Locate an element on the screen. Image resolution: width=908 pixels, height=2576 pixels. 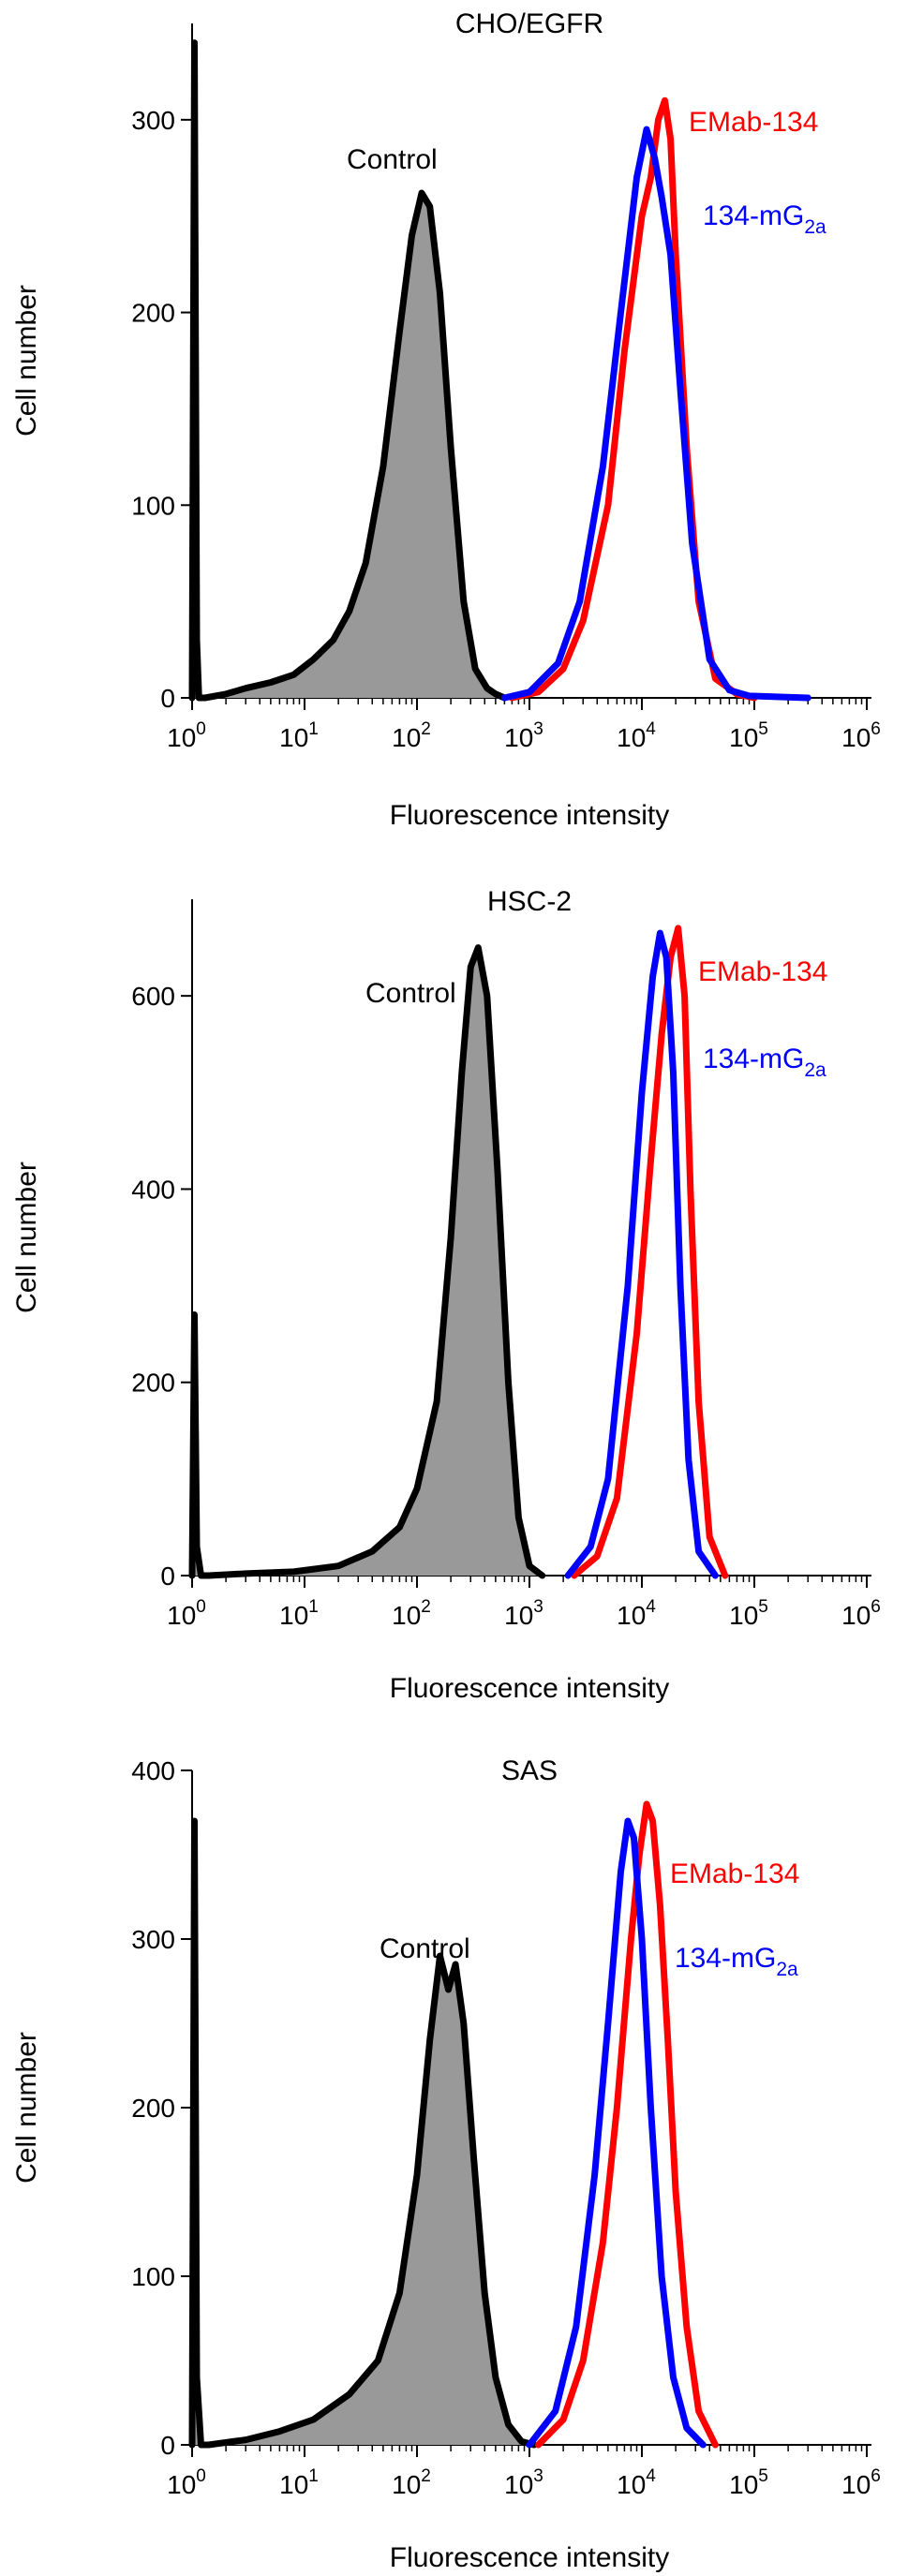
chart-title: SAS is located at coordinates (530, 1770).